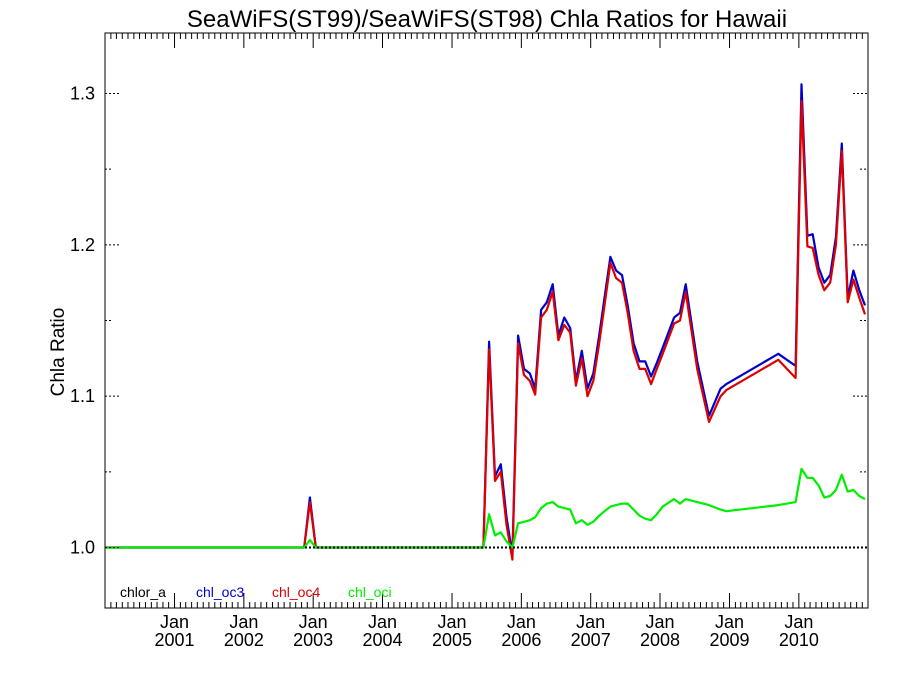 Image resolution: width=900 pixels, height=675 pixels. What do you see at coordinates (82, 94) in the screenshot?
I see `y-tick-label: 1.3` at bounding box center [82, 94].